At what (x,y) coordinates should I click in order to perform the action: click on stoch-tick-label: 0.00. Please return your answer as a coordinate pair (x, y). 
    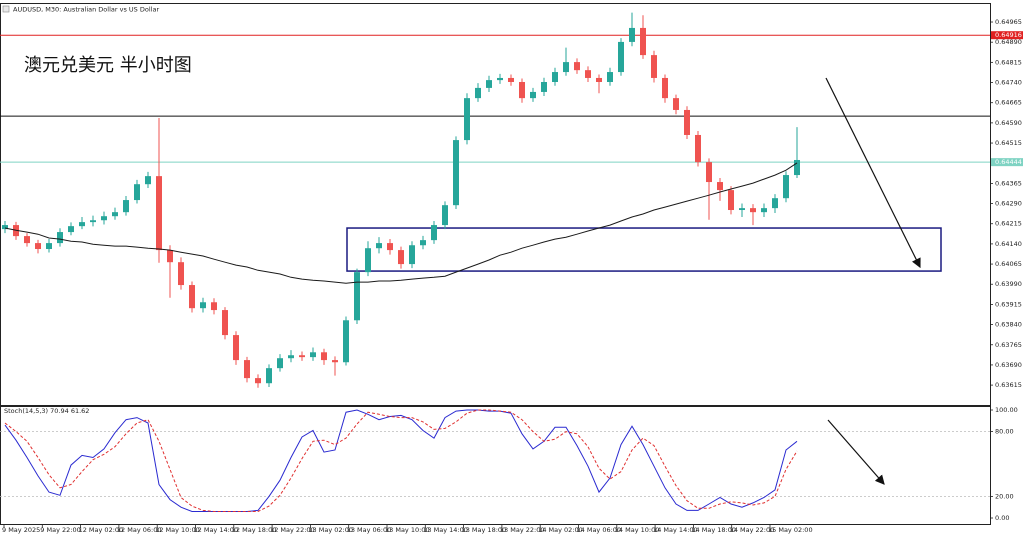
    Looking at the image, I should click on (1002, 518).